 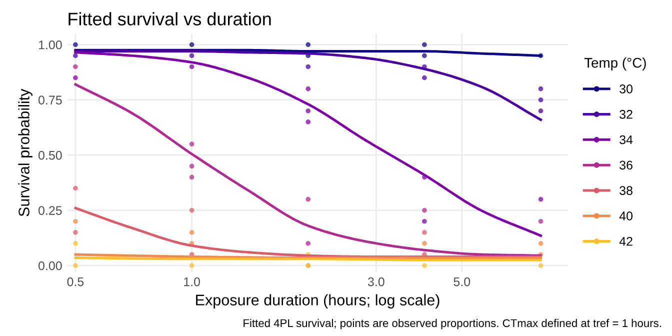 What do you see at coordinates (452, 324) in the screenshot?
I see `text: Fitted 4PL survival; points are observed proportions. CTmax defined at tref = 1 hours.` at bounding box center [452, 324].